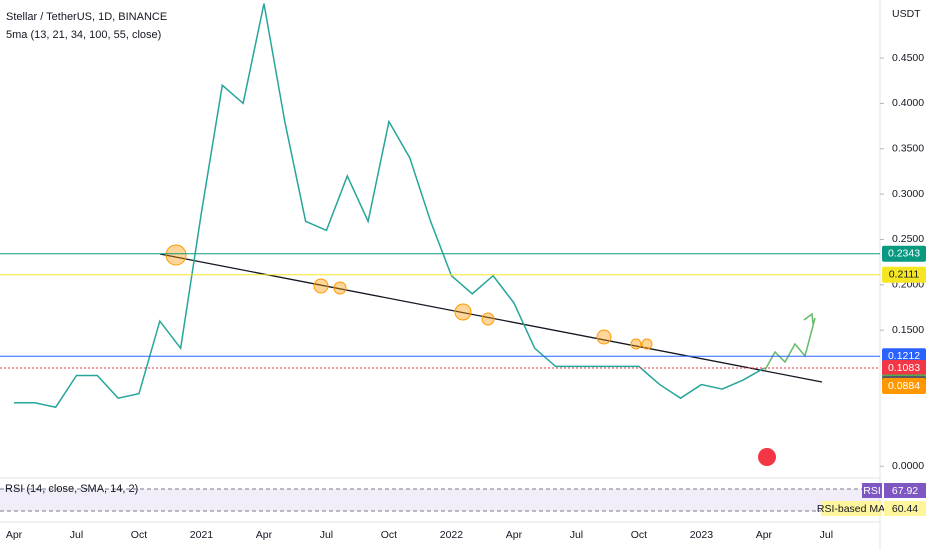  What do you see at coordinates (790, 344) in the screenshot?
I see `projection-arrow` at bounding box center [790, 344].